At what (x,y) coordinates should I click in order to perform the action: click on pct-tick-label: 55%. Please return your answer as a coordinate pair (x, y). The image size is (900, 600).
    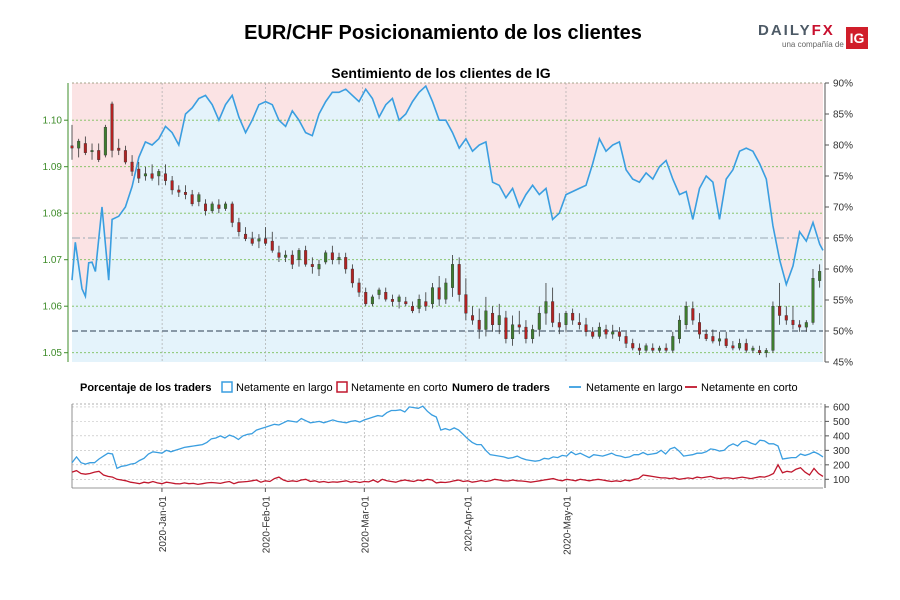
    Looking at the image, I should click on (843, 301).